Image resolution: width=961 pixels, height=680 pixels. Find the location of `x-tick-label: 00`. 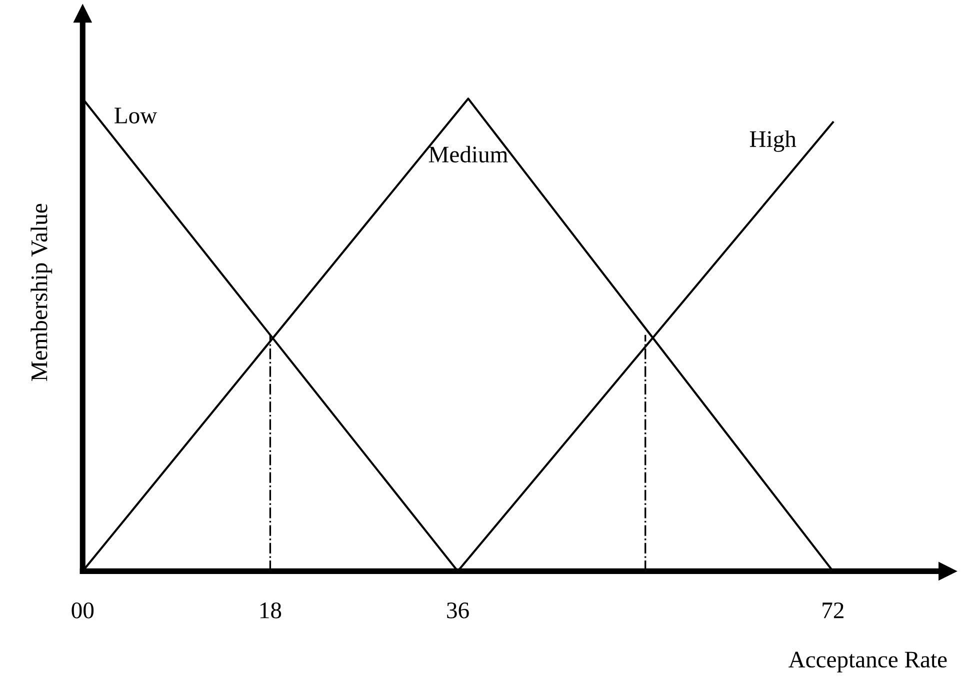

x-tick-label: 00 is located at coordinates (83, 610).